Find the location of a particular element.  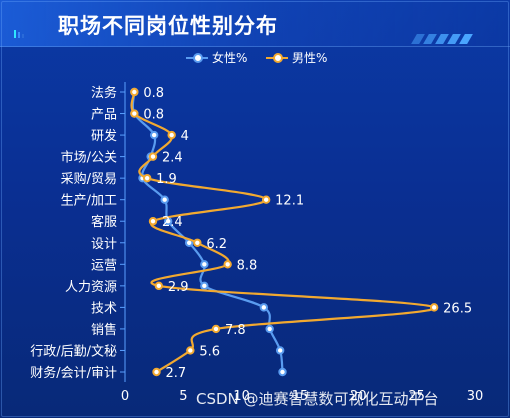

x-tick-label: 30 is located at coordinates (475, 396).